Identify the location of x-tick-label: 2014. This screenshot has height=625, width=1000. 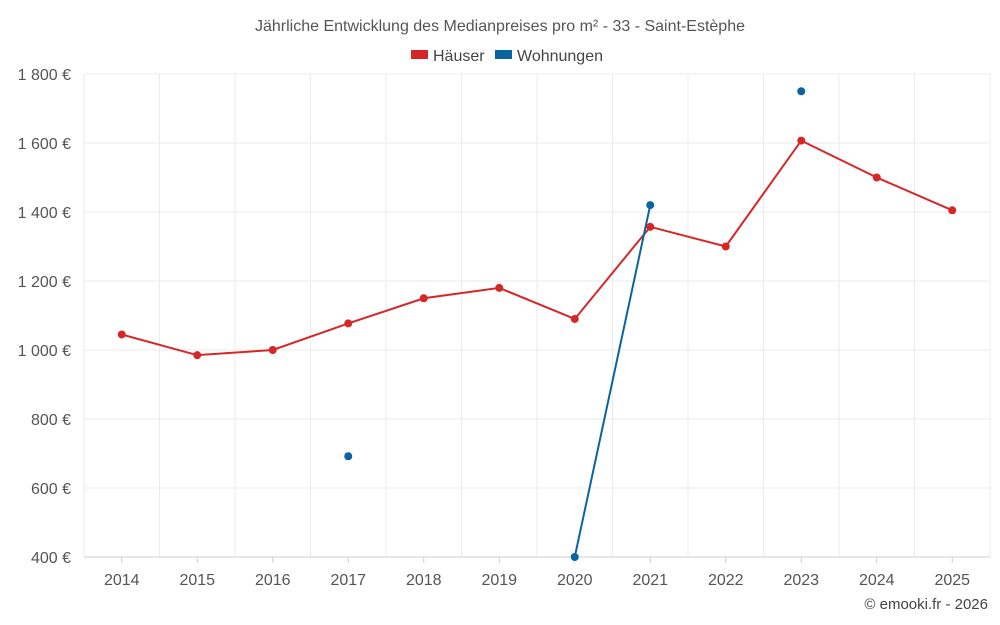
(122, 580).